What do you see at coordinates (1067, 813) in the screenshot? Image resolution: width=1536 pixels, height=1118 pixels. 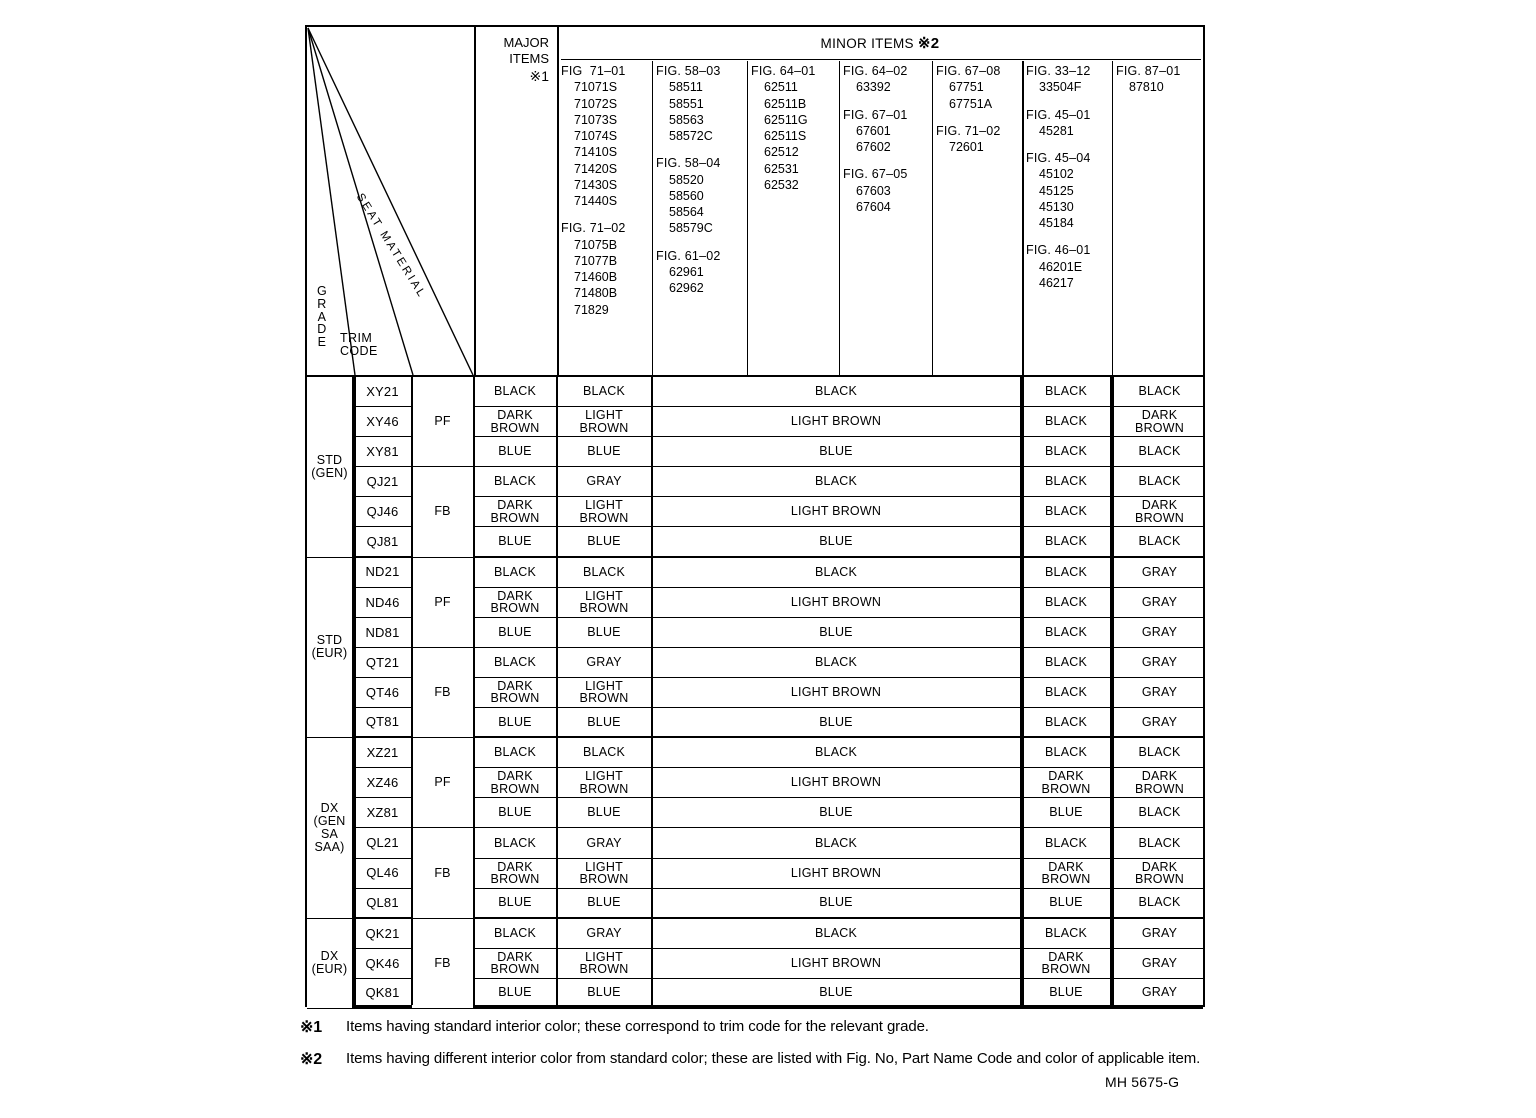 I see `fig-33-12-color-cell: BLUE` at bounding box center [1067, 813].